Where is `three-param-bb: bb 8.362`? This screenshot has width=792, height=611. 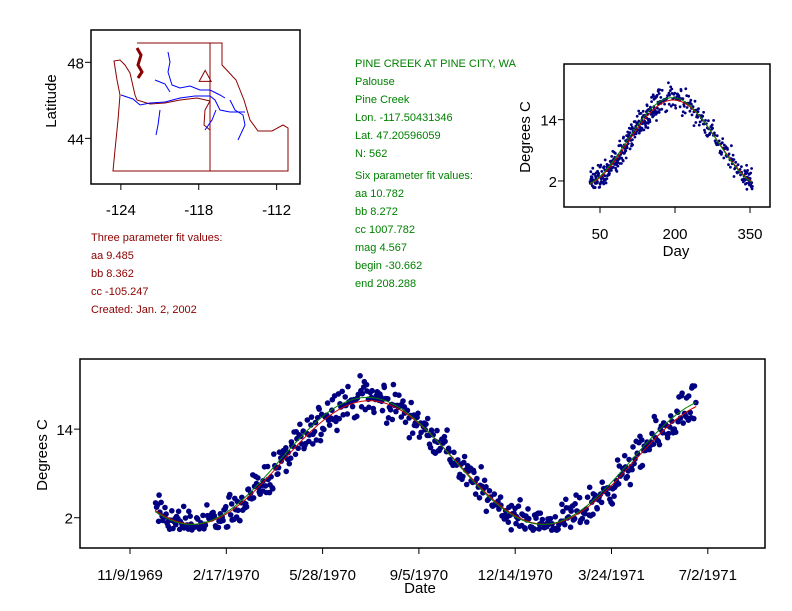 three-param-bb: bb 8.362 is located at coordinates (112, 274).